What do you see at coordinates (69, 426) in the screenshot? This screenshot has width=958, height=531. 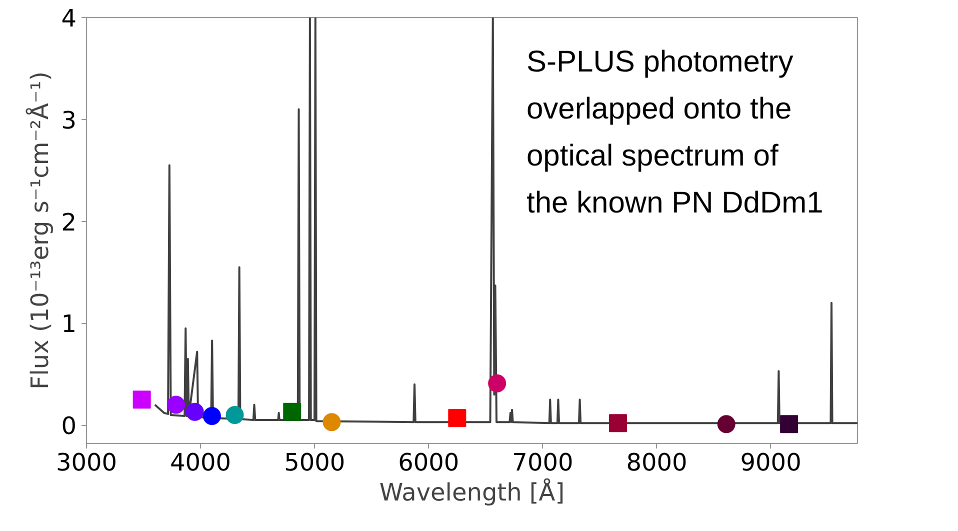 I see `y-tick-label: 0` at bounding box center [69, 426].